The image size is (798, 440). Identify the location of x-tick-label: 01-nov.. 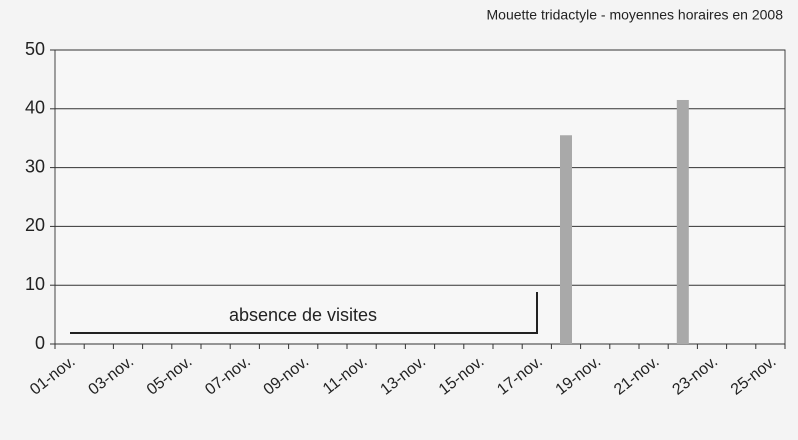
(53, 376).